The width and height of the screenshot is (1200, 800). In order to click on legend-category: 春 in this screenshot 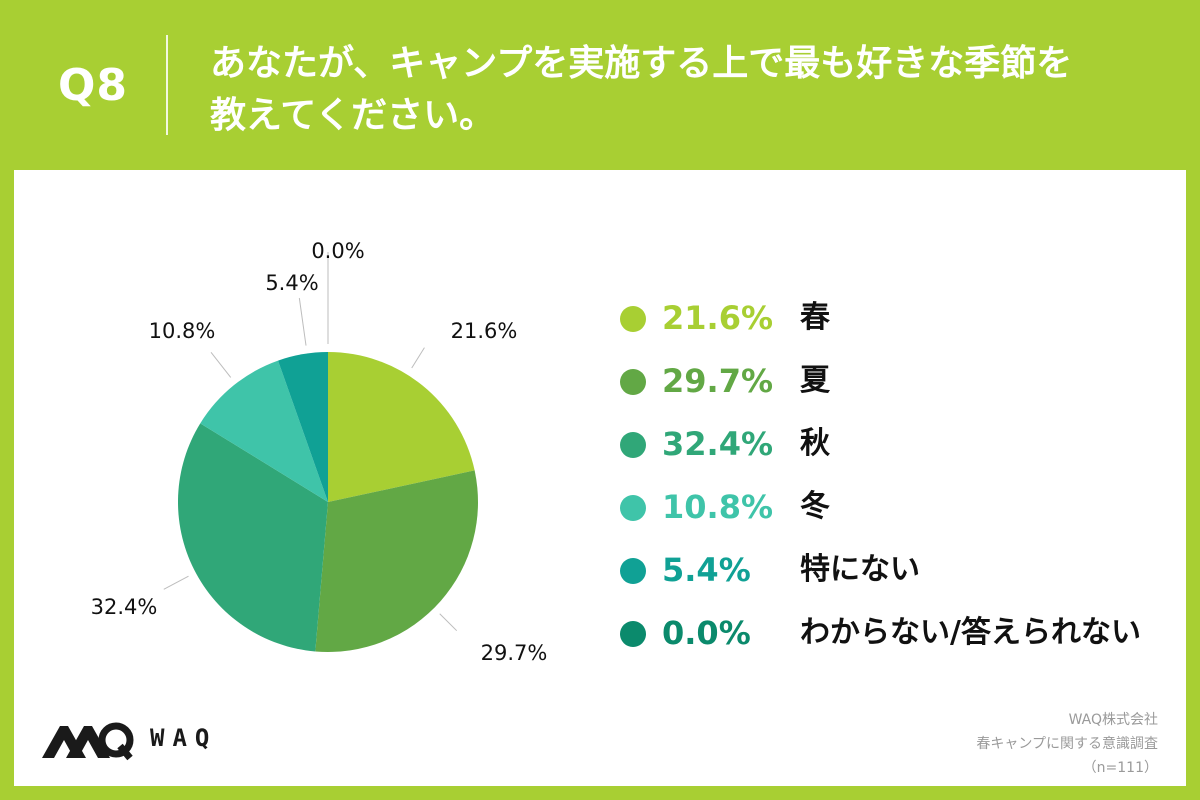, I will do `click(815, 317)`.